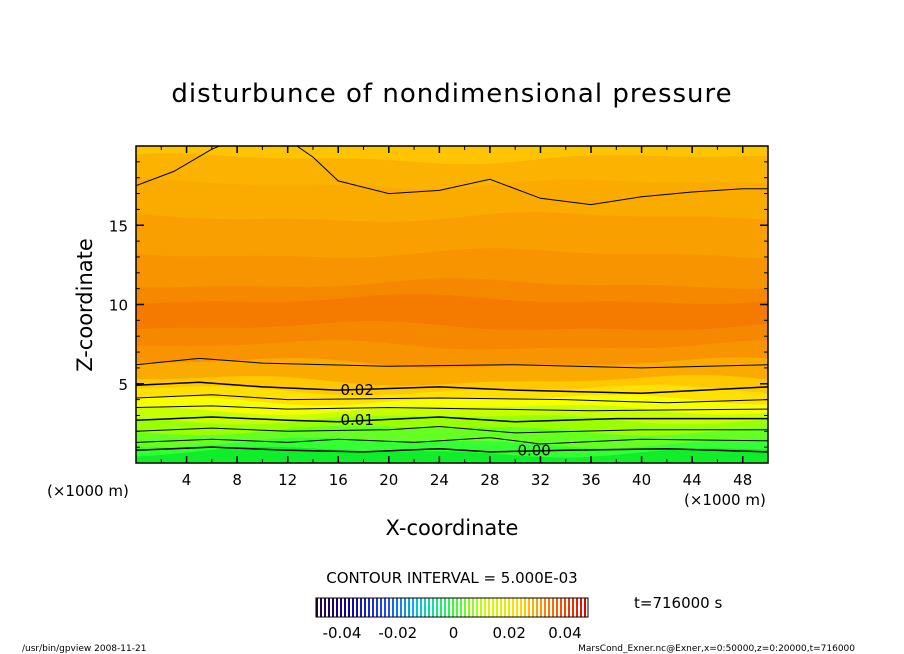 The height and width of the screenshot is (654, 904). I want to click on contour-interval: CONTOUR INTERVAL = 5.000E-03, so click(451, 578).